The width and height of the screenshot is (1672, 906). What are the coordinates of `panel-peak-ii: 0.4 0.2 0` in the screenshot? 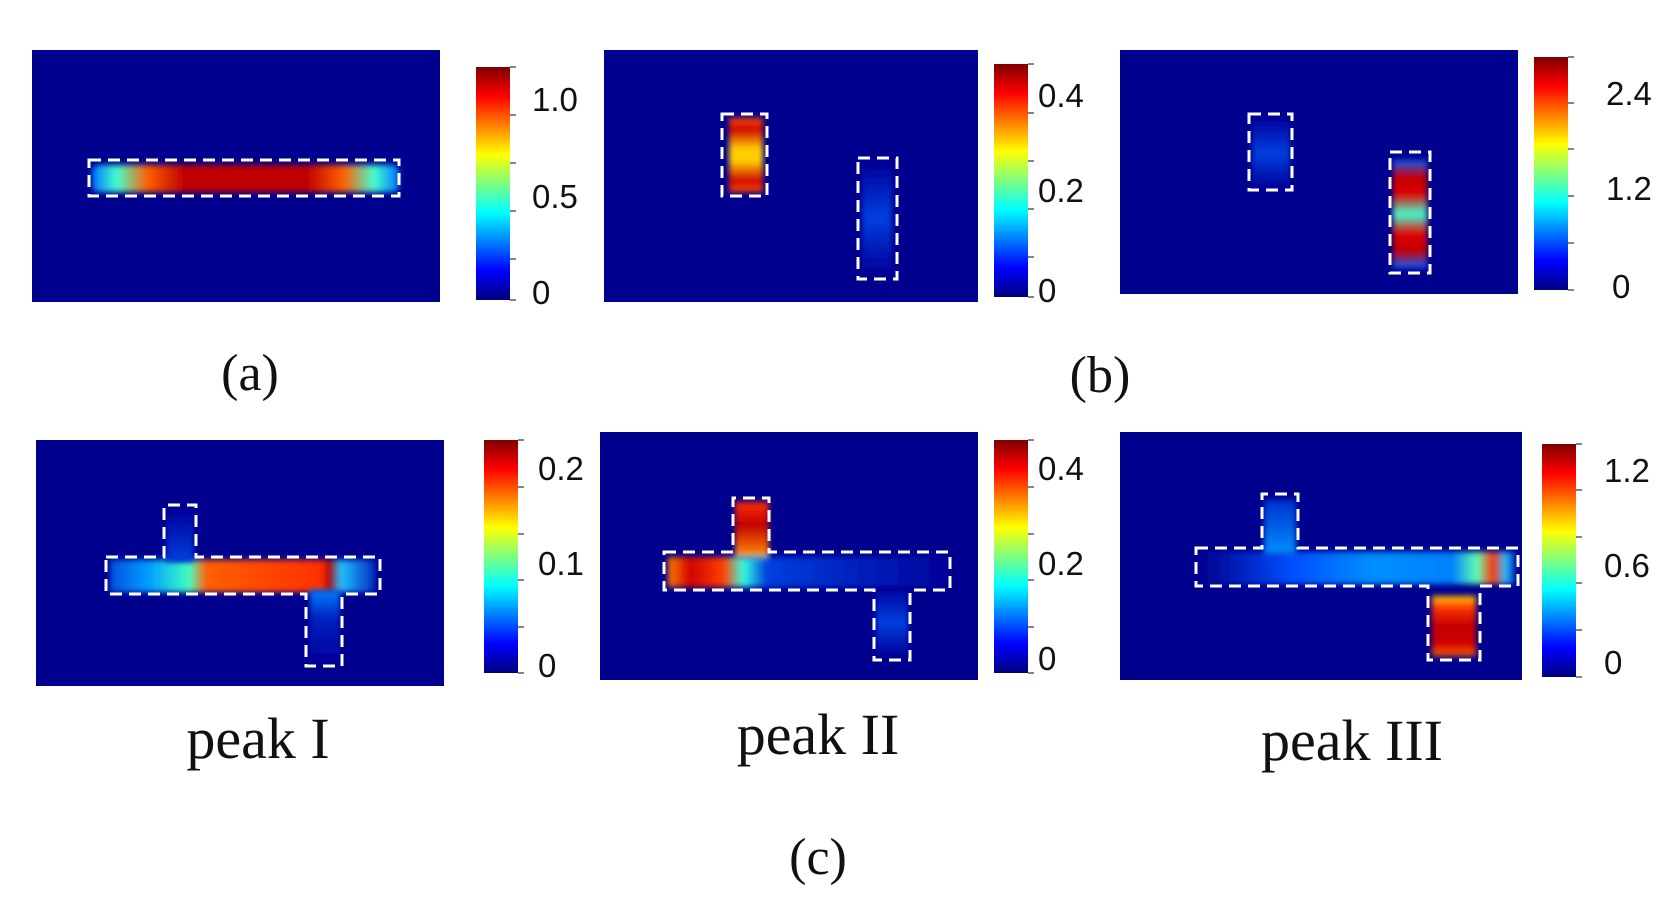 It's located at (842, 556).